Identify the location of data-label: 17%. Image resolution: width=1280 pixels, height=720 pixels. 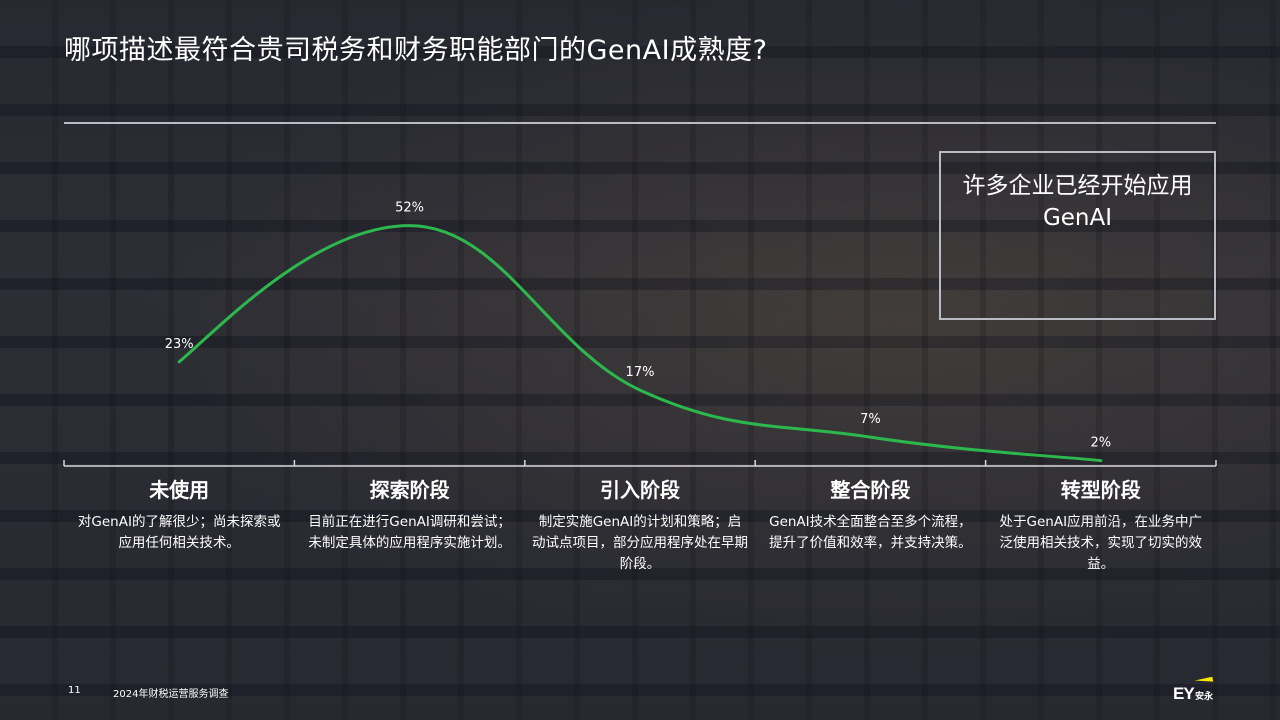
(640, 372).